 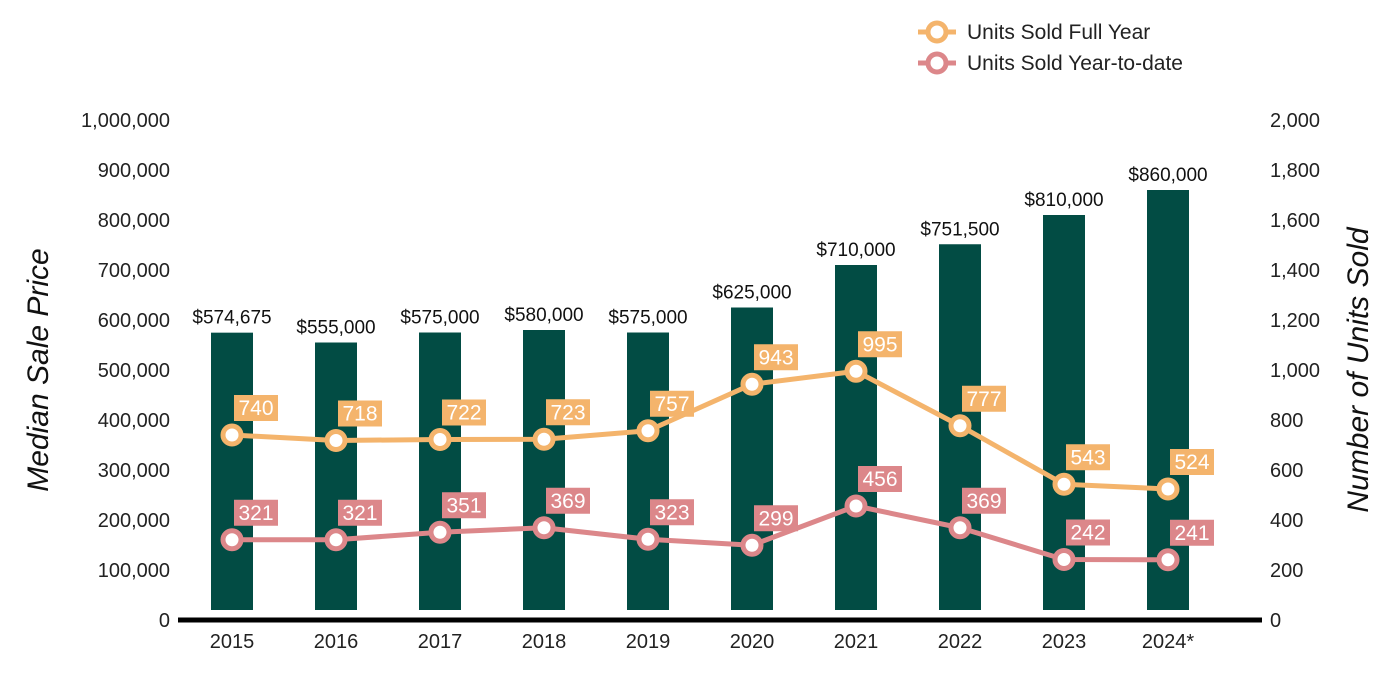 What do you see at coordinates (775, 357) in the screenshot?
I see `data-label: 943` at bounding box center [775, 357].